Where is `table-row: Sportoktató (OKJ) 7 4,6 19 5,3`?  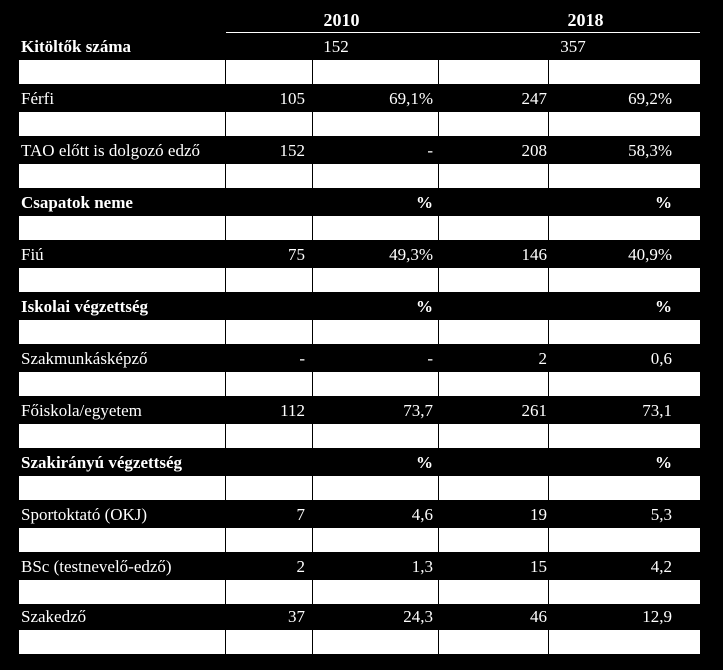 table-row: Sportoktató (OKJ) 7 4,6 19 5,3 is located at coordinates (359, 515).